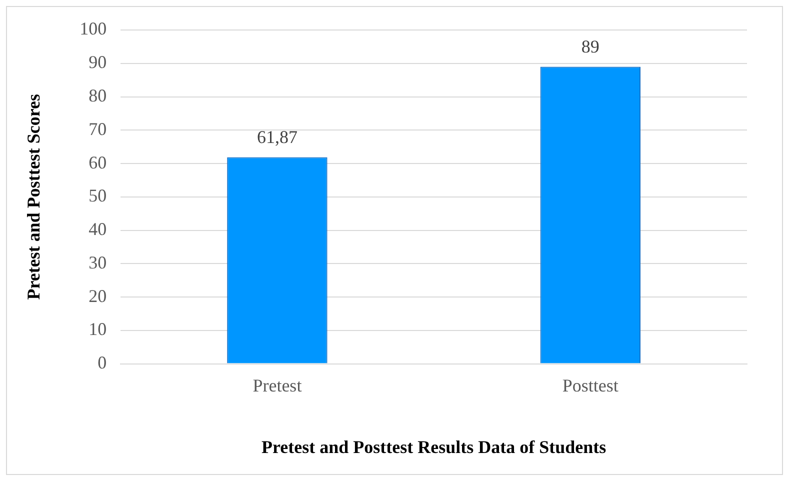  Describe the element at coordinates (277, 137) in the screenshot. I see `data-label: 61,87` at that location.